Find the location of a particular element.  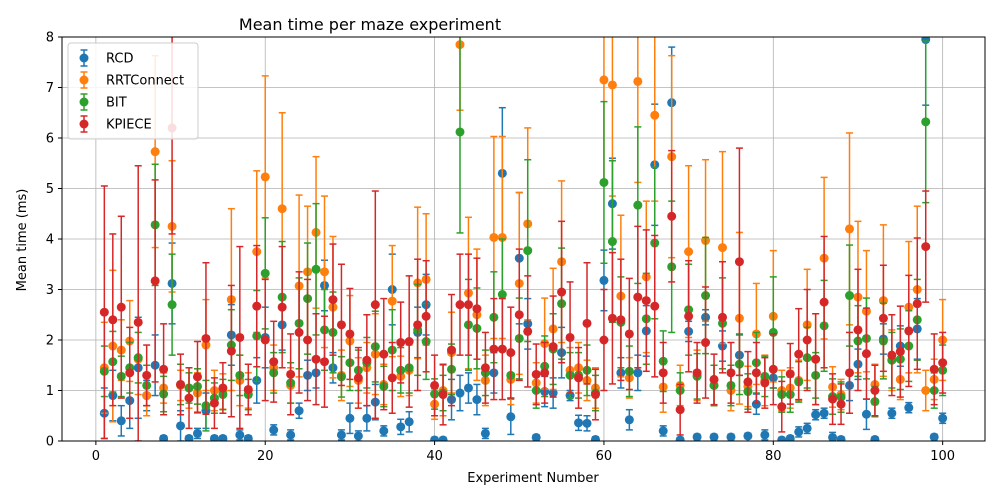

y-tick-label: 2 is located at coordinates (50, 341).